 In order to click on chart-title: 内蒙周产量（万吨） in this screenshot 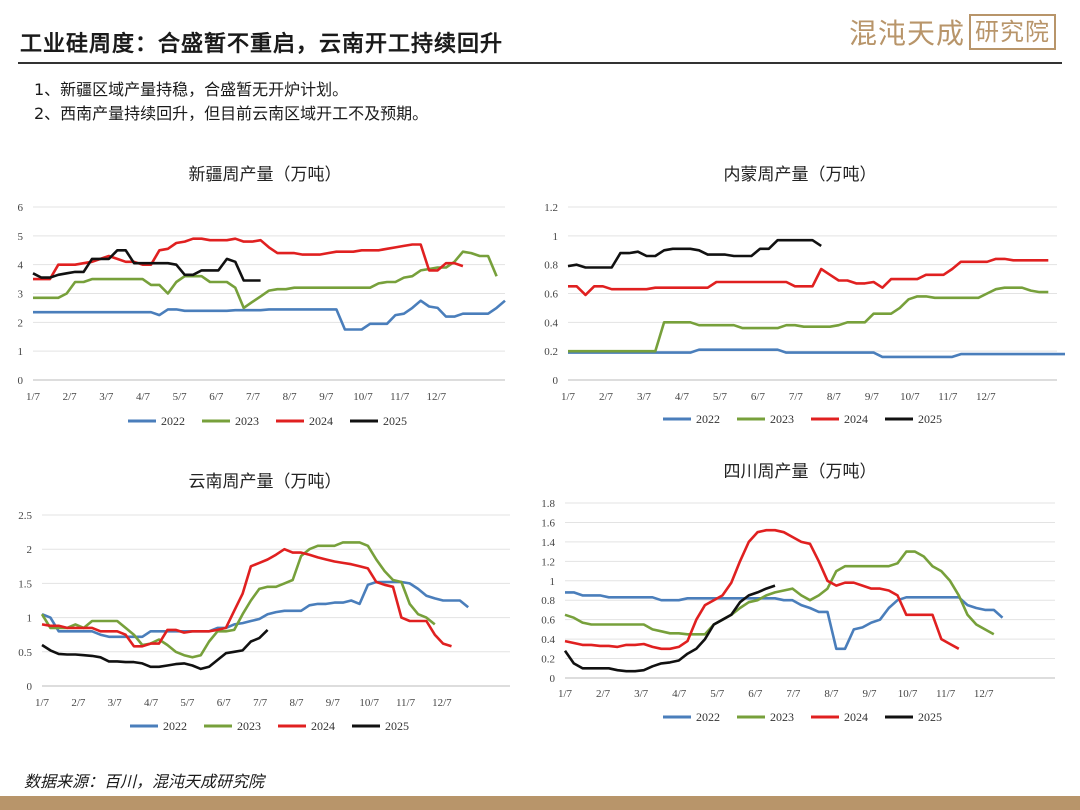, I will do `click(800, 174)`.